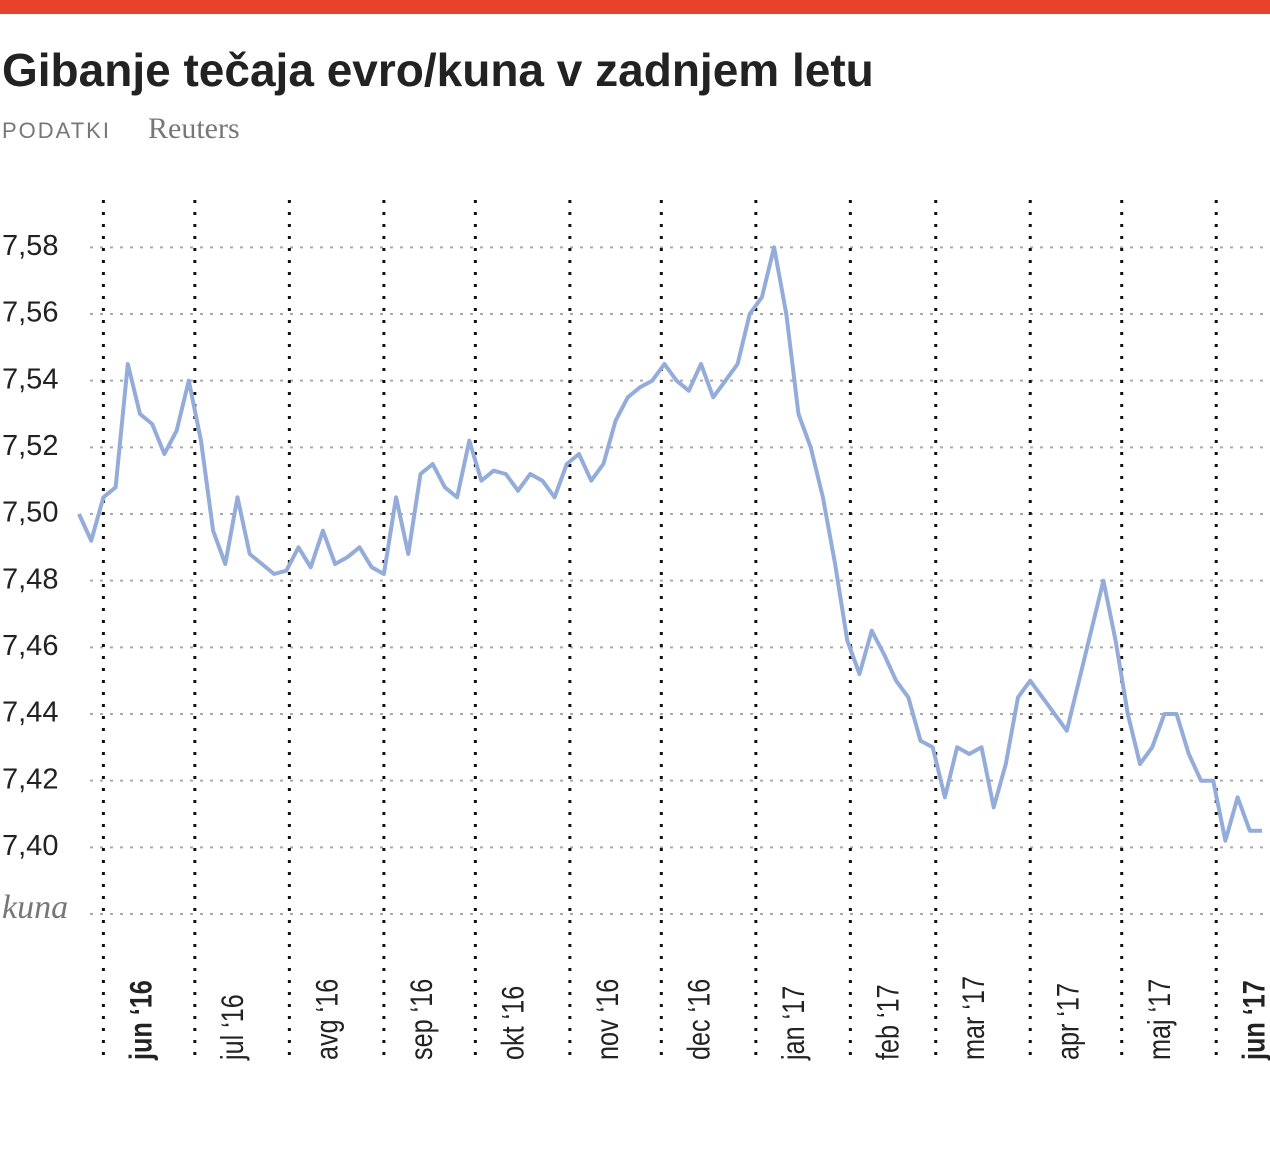  I want to click on y-tick-label: 7,44, so click(30, 713).